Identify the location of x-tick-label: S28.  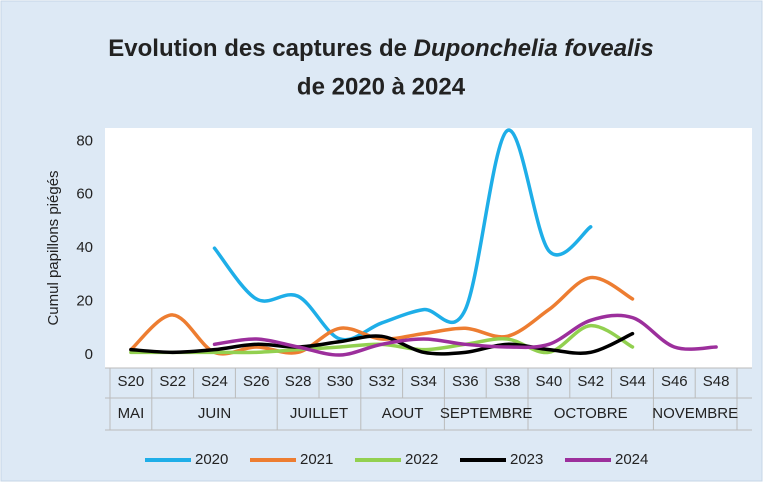
(298, 381).